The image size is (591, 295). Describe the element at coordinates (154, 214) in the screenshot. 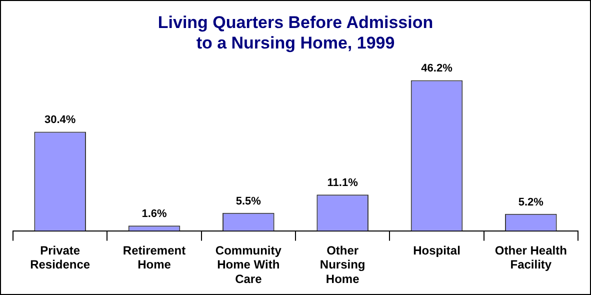

I see `data-label: 1.6%` at that location.